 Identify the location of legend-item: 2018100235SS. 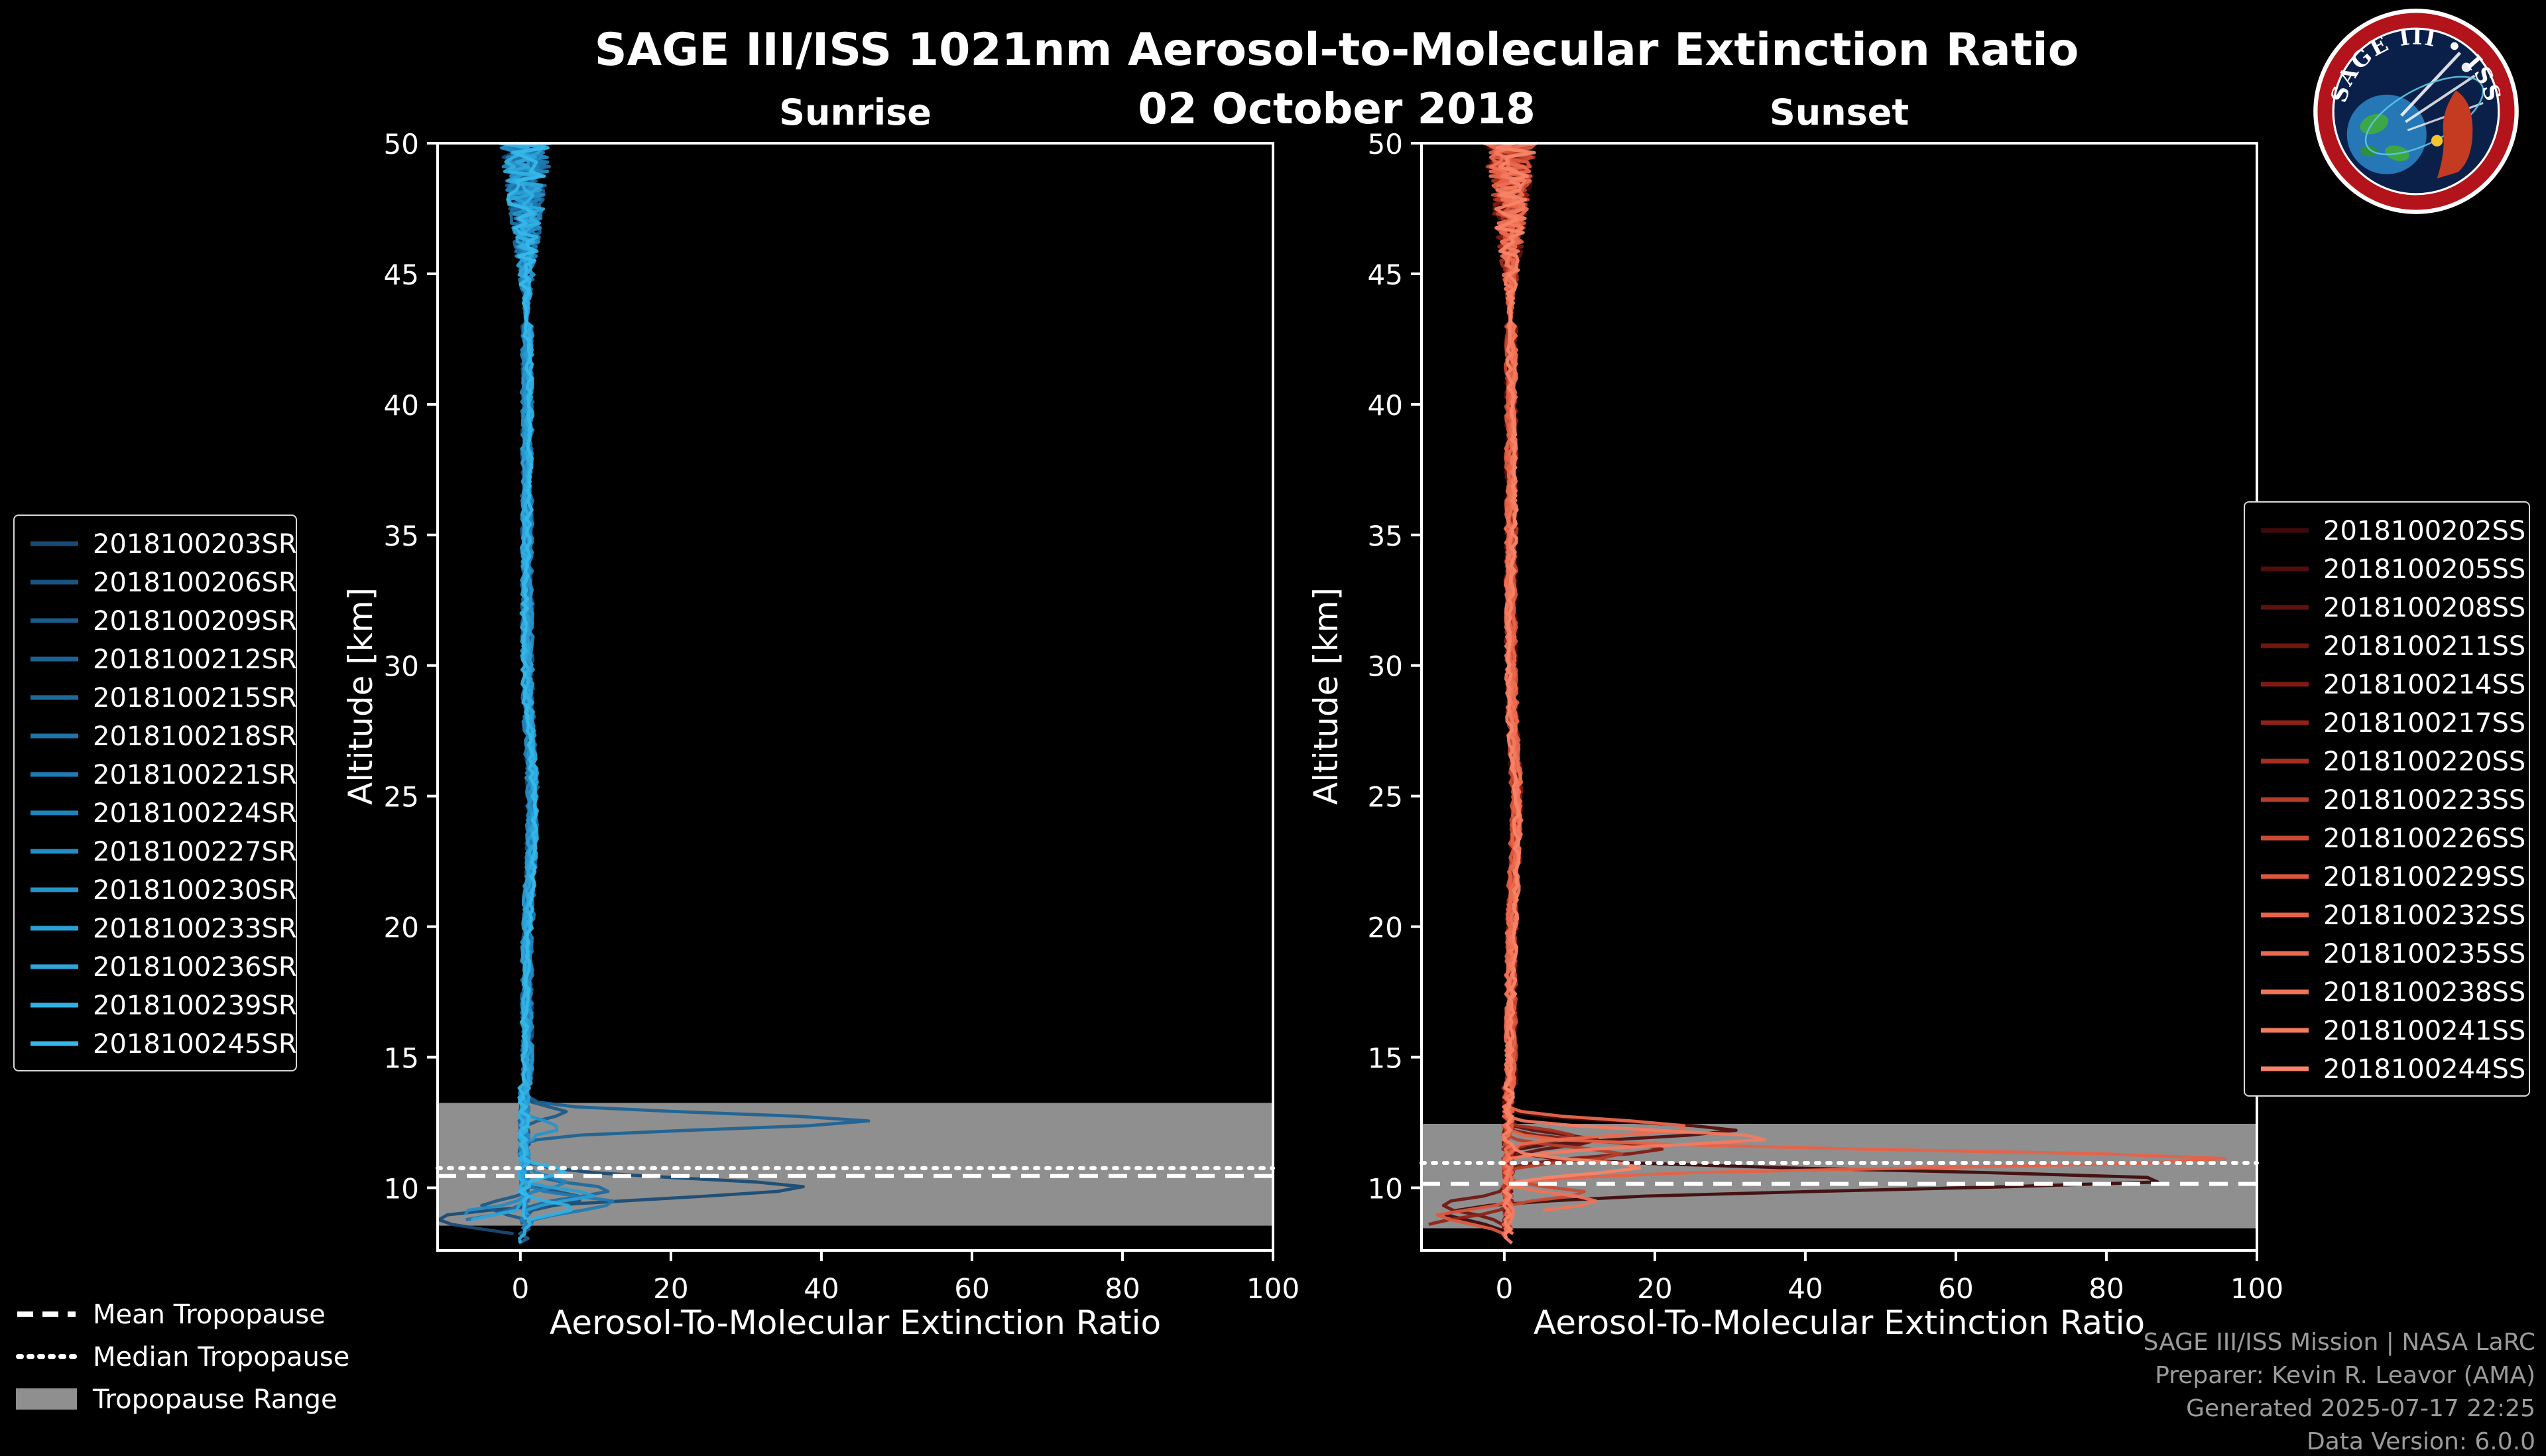
(2391, 953).